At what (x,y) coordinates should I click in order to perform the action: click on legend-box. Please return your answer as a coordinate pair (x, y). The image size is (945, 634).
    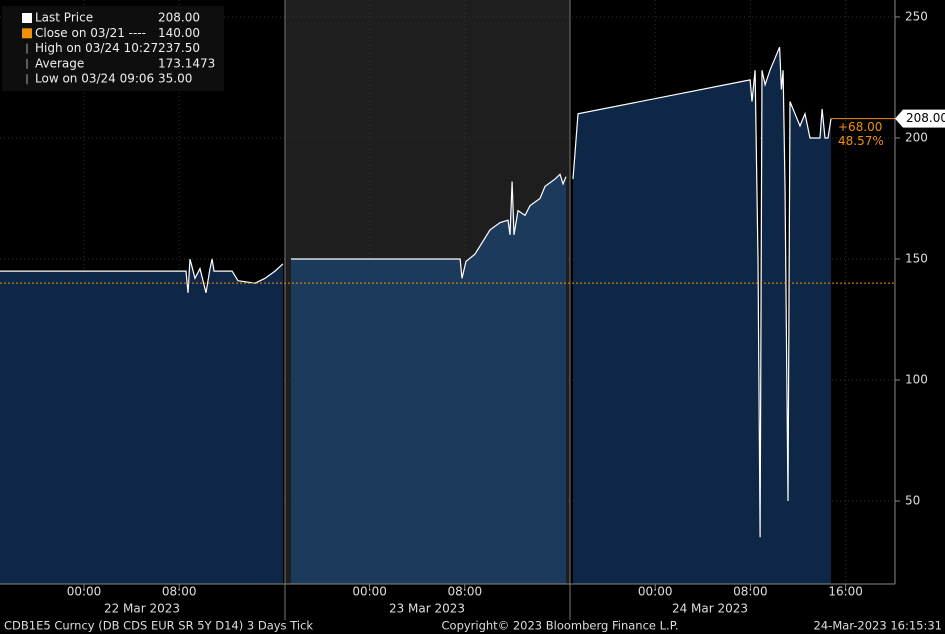
    Looking at the image, I should click on (113, 48).